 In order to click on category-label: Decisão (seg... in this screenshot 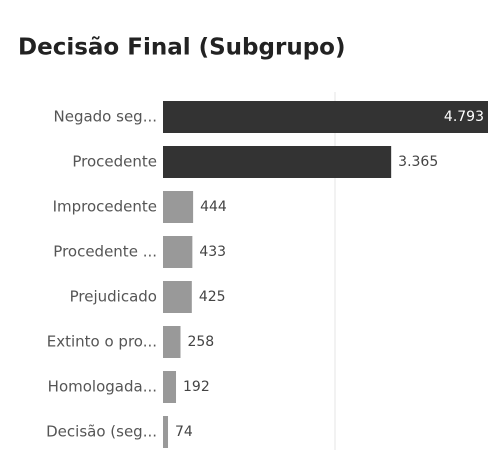, I will do `click(101, 432)`.